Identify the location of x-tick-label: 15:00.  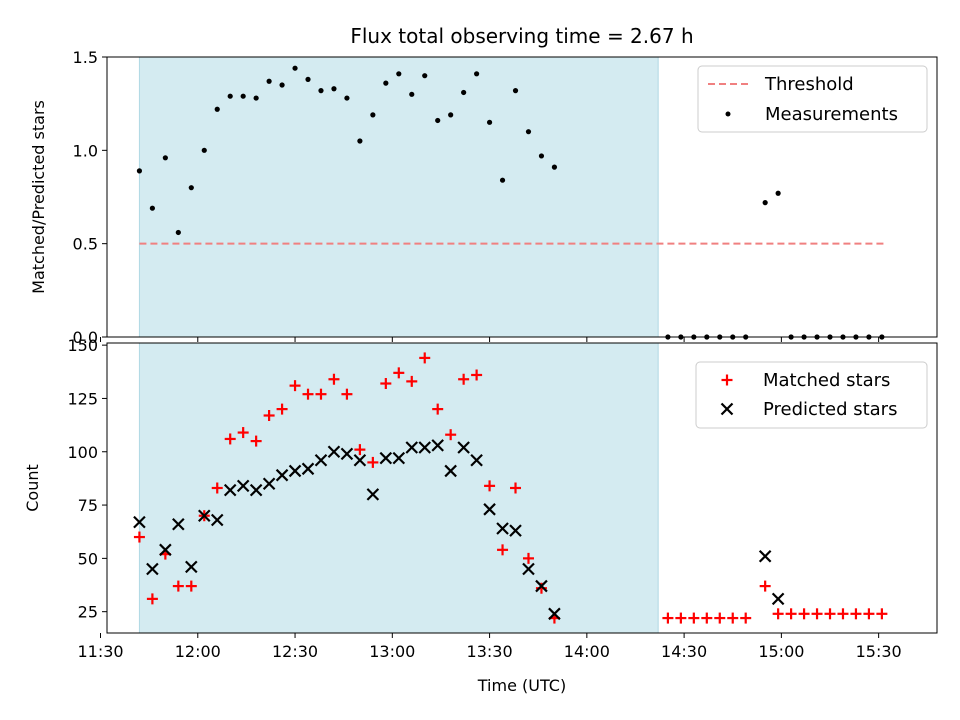
(781, 651).